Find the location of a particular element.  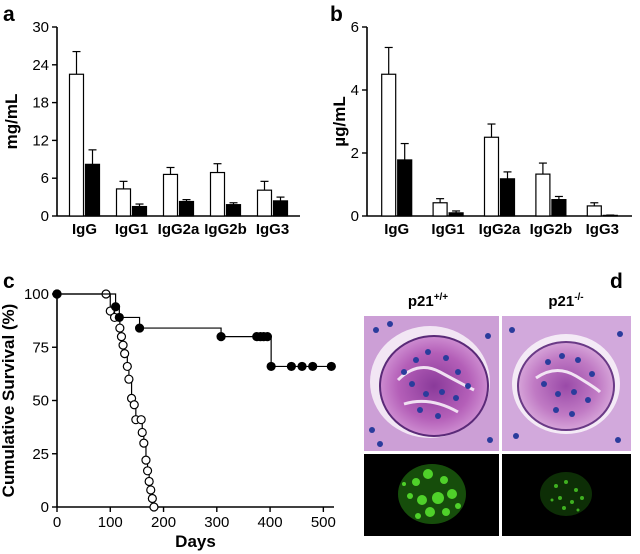

y-tick-label: 18 is located at coordinates (40, 103).